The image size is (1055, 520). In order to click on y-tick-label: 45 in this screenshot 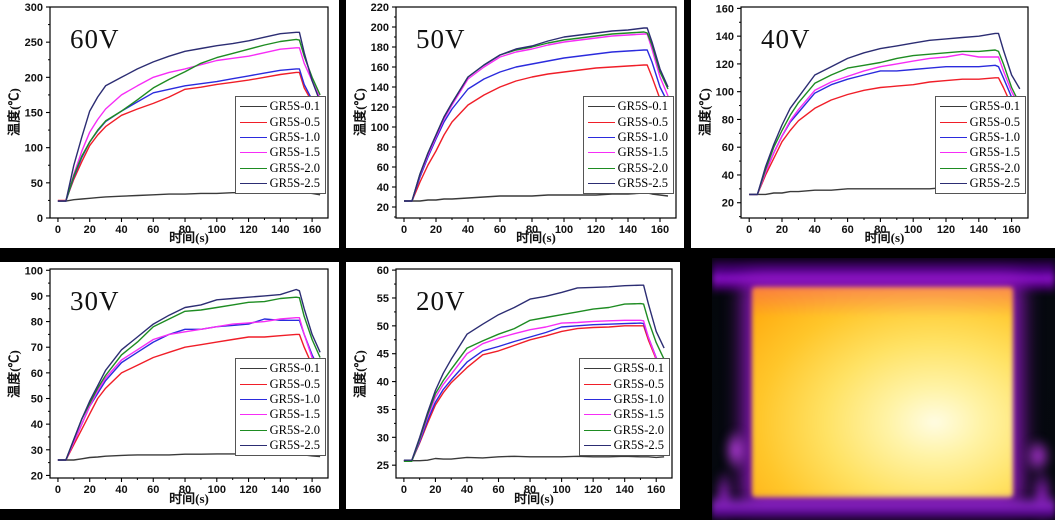, I will do `click(383, 355)`.